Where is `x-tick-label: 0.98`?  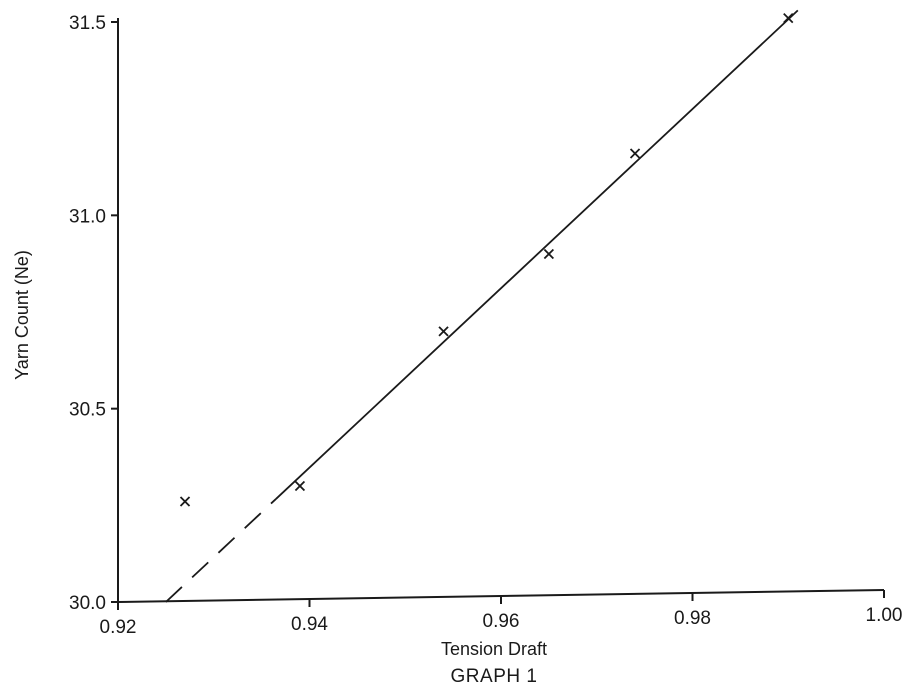 x-tick-label: 0.98 is located at coordinates (692, 618).